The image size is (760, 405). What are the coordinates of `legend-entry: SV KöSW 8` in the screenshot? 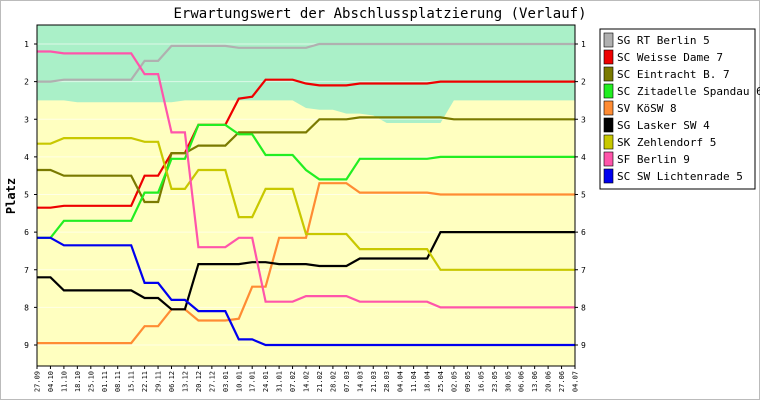 It's located at (647, 108).